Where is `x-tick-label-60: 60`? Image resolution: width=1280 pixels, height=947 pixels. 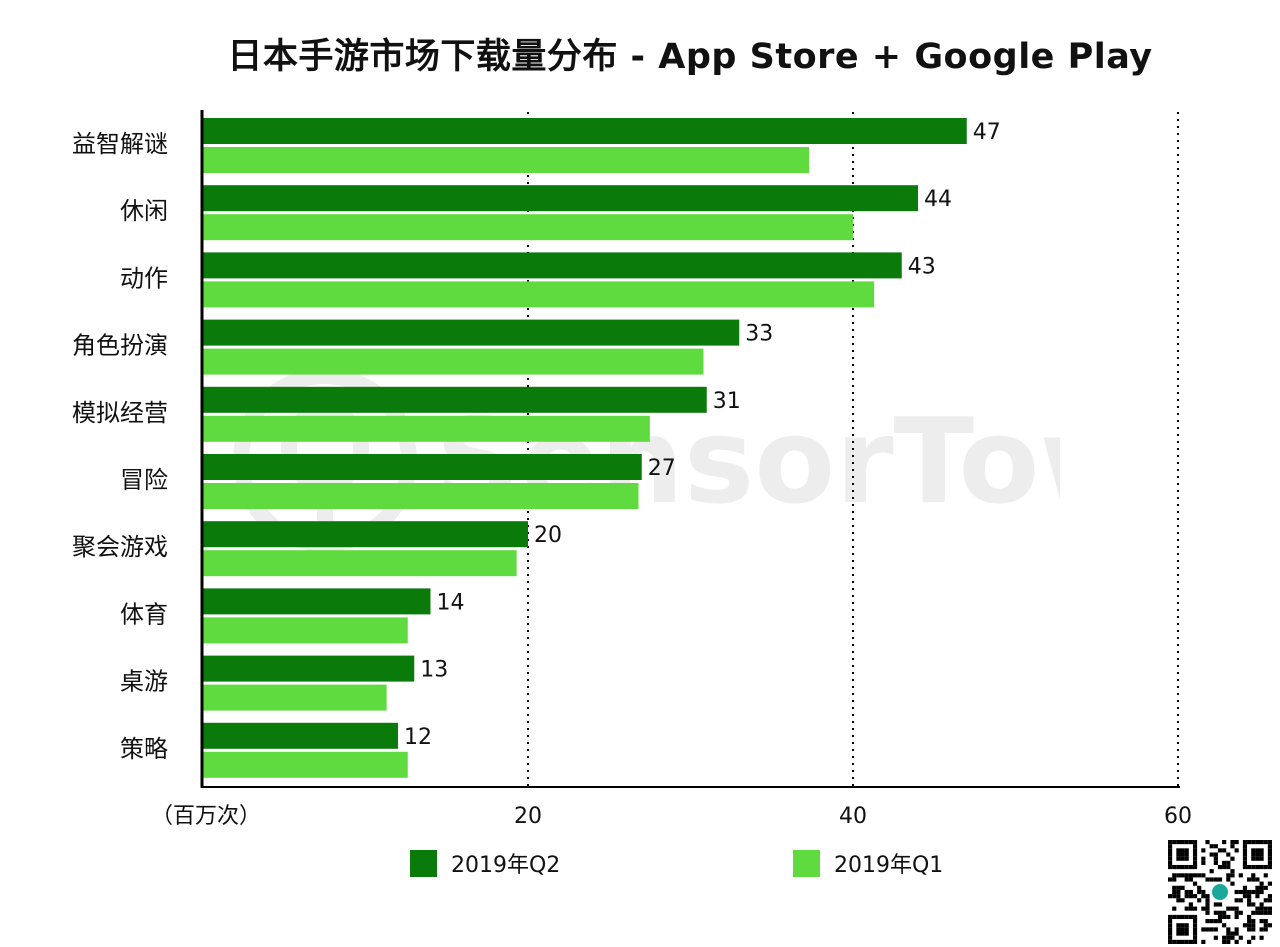
x-tick-label-60: 60 is located at coordinates (1178, 816).